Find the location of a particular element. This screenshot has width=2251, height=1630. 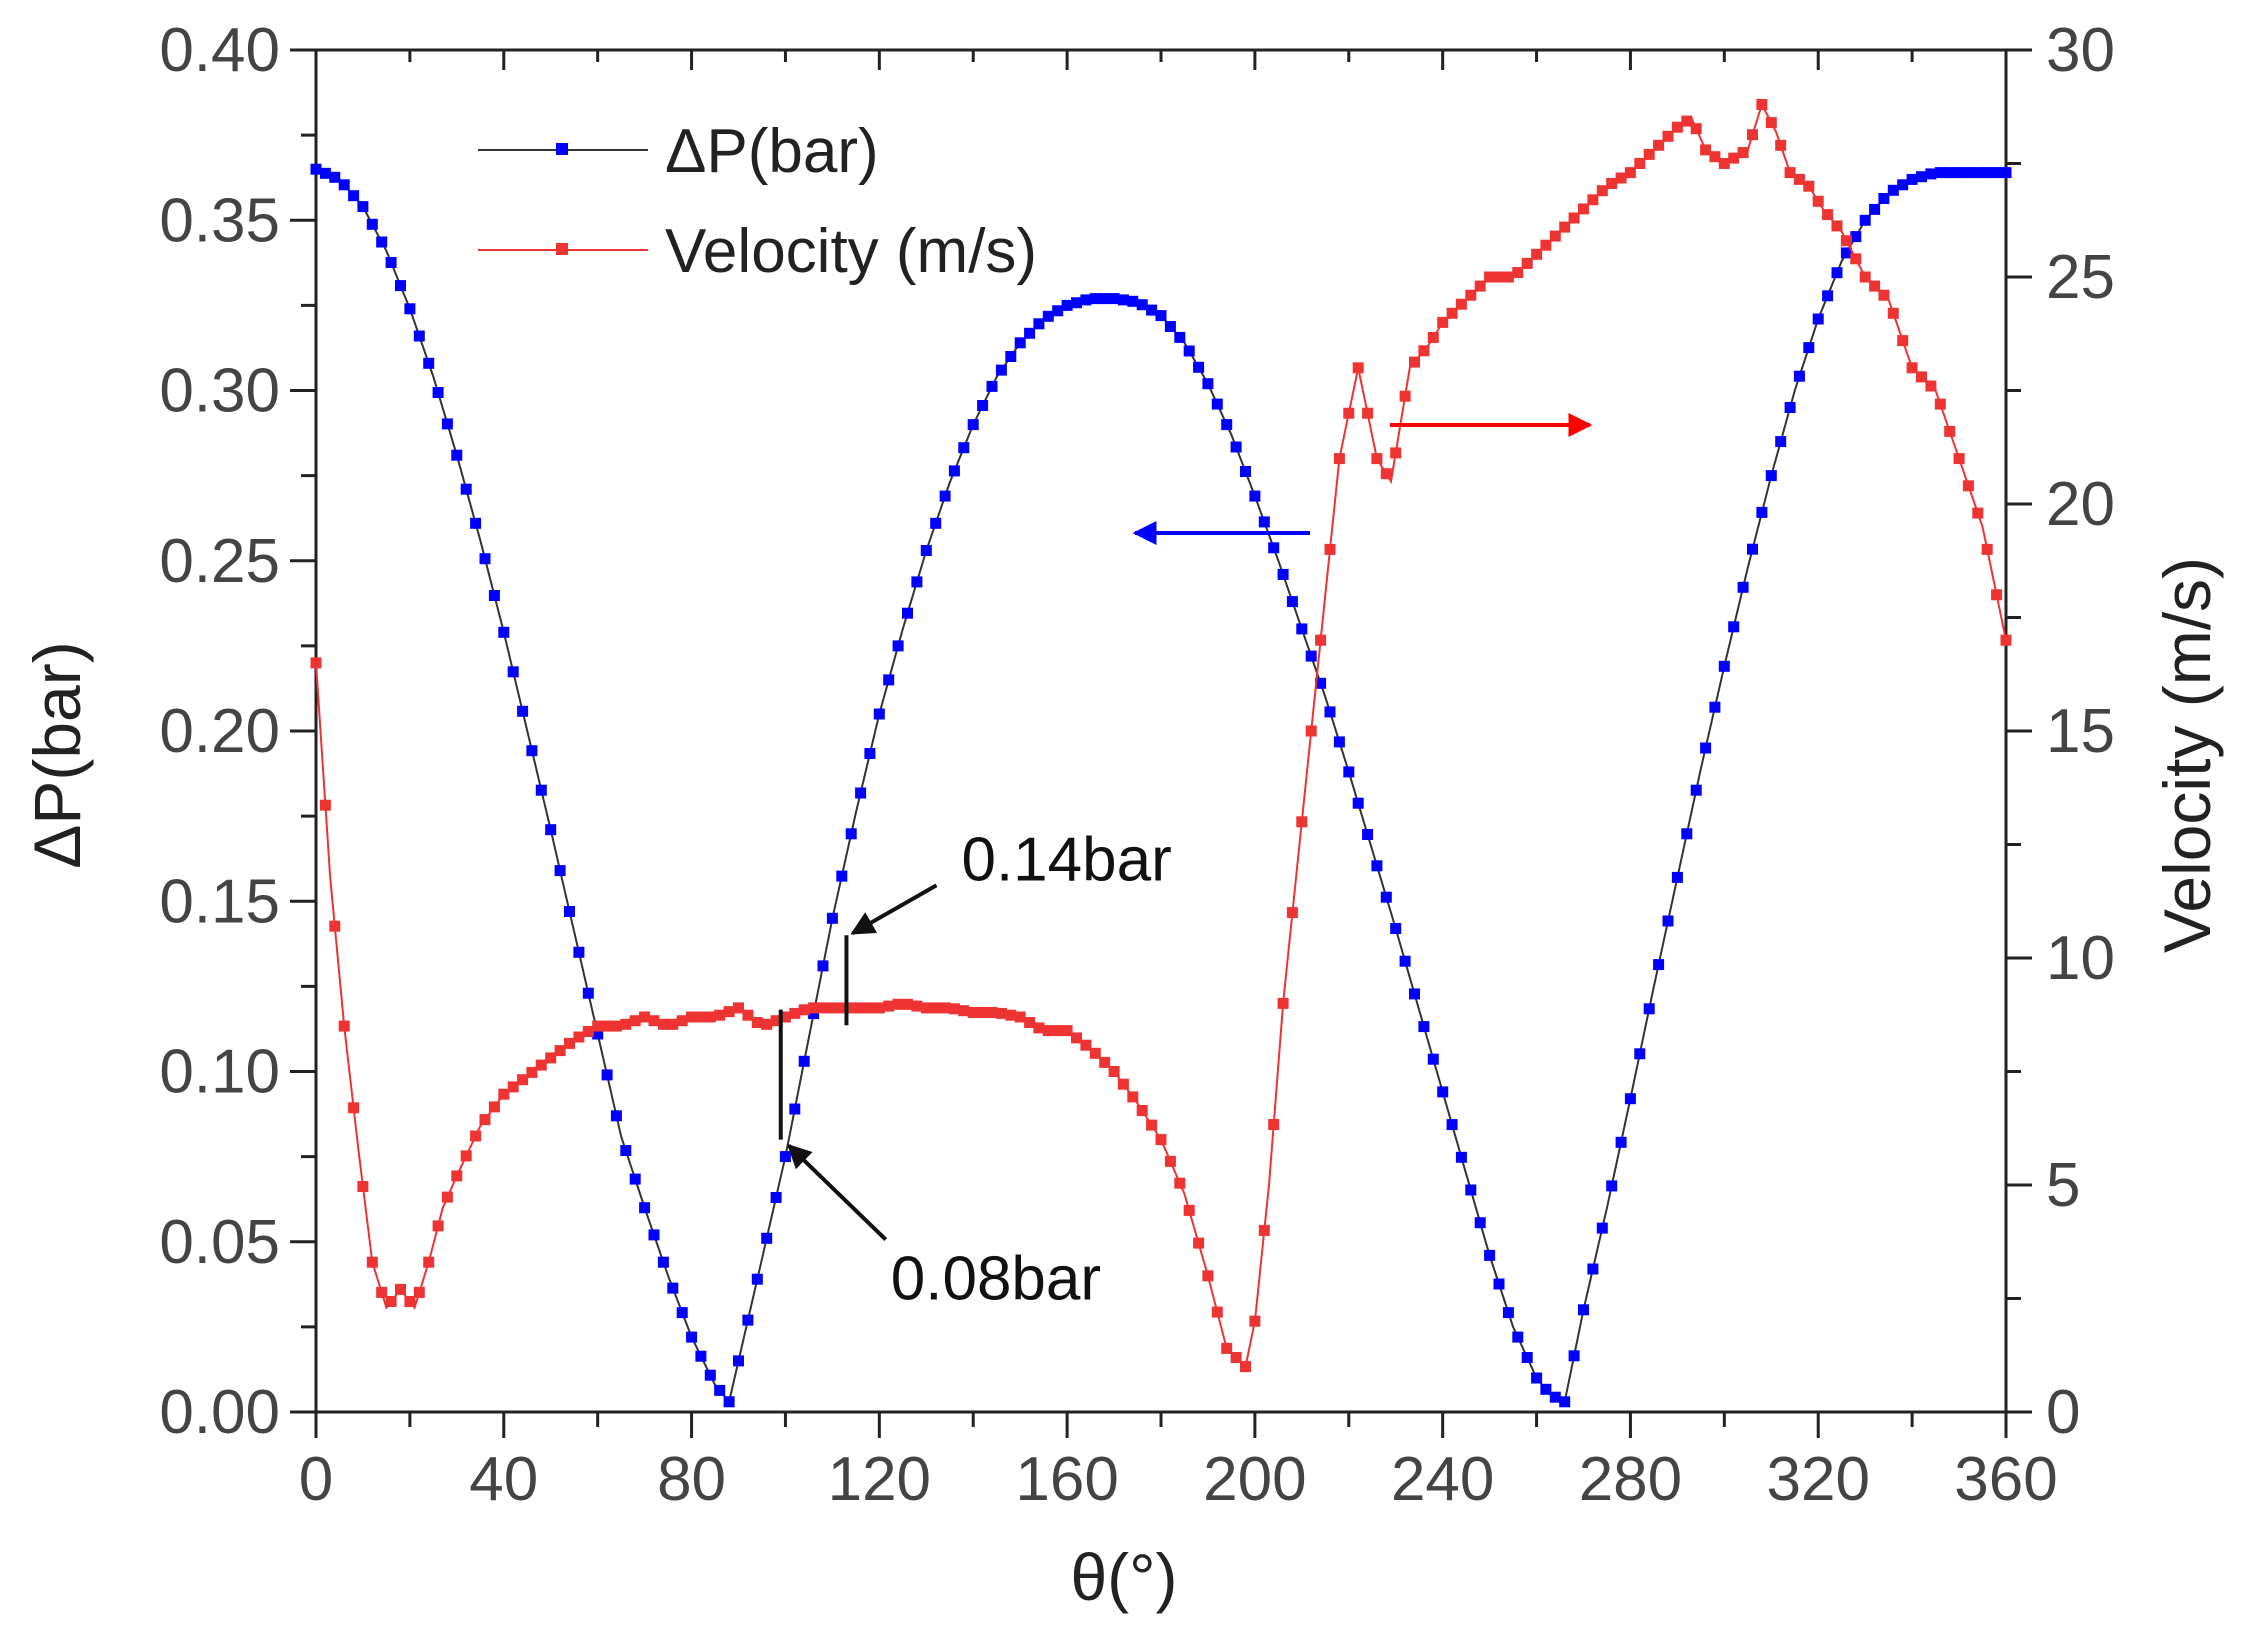

right-y-tick-label: 25 is located at coordinates (2080, 277).